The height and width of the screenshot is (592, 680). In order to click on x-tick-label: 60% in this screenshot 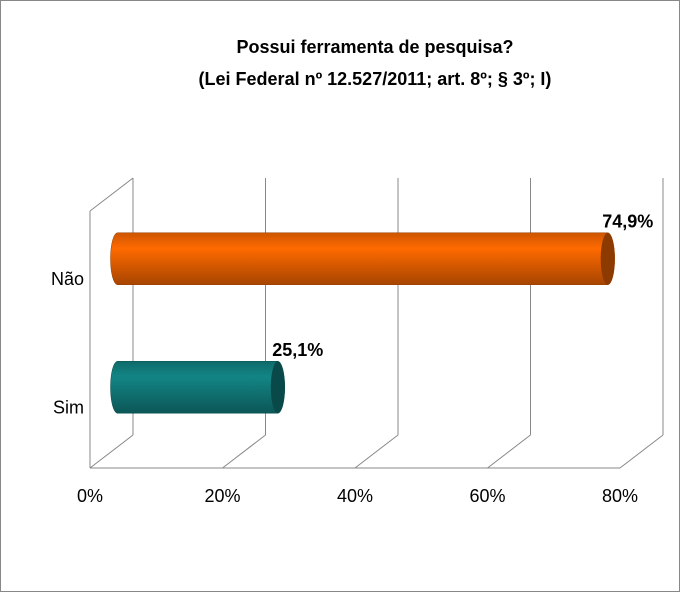, I will do `click(487, 496)`.